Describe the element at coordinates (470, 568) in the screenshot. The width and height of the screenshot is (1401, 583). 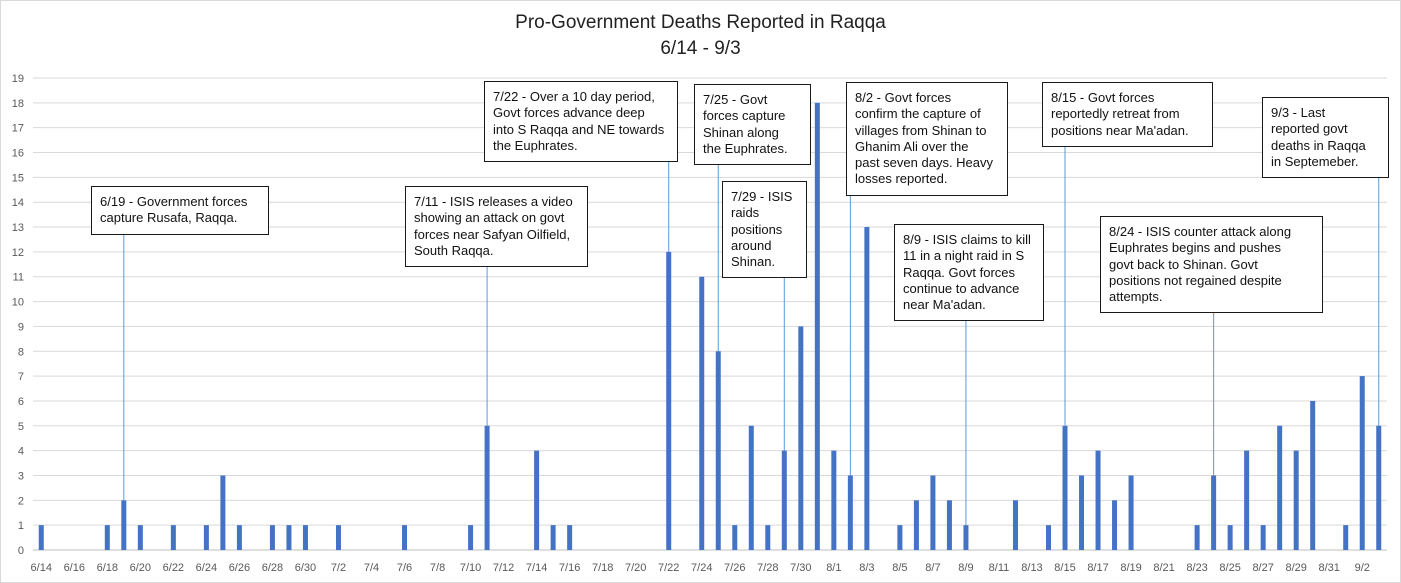
I see `x-tick-label: 7/10` at that location.